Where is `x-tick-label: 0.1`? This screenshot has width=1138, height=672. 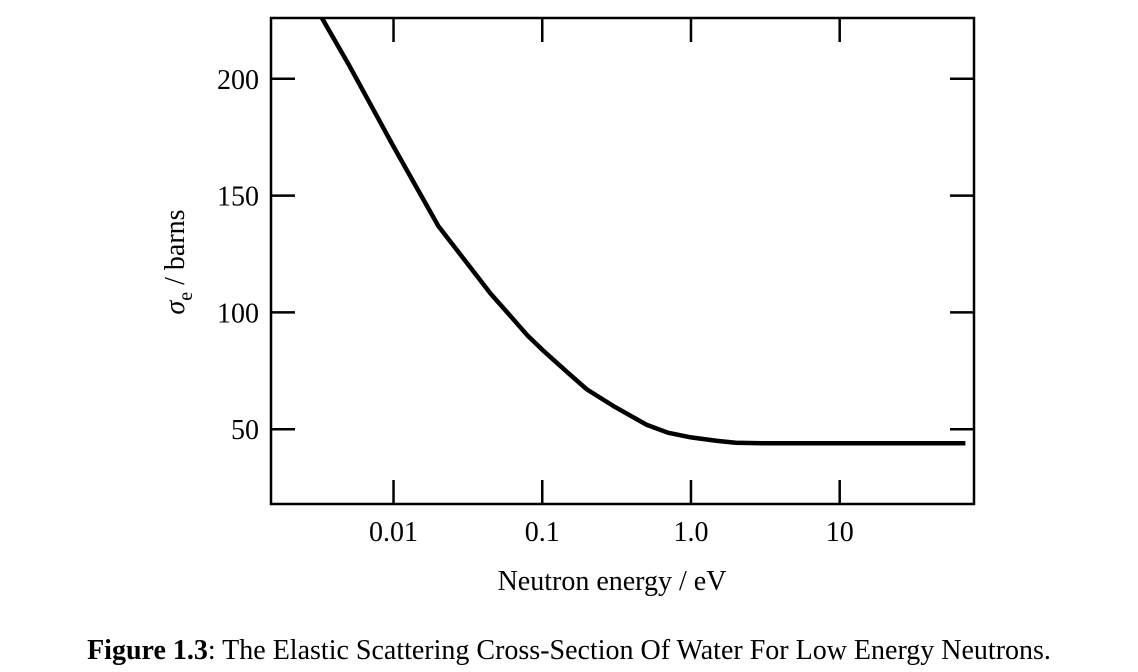
x-tick-label: 0.1 is located at coordinates (542, 532).